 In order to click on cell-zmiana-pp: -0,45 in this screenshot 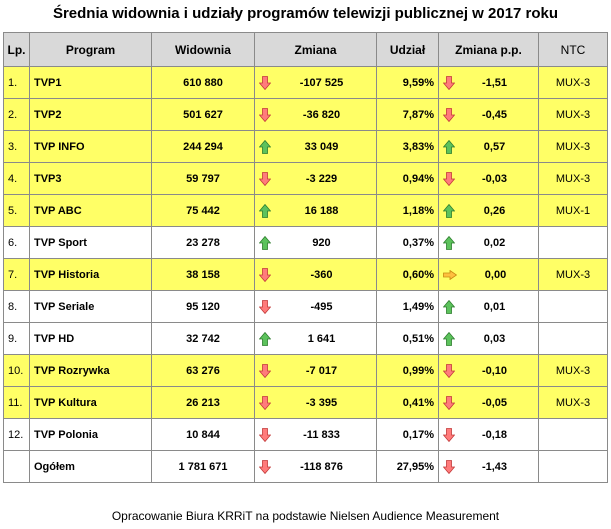, I will do `click(488, 114)`.